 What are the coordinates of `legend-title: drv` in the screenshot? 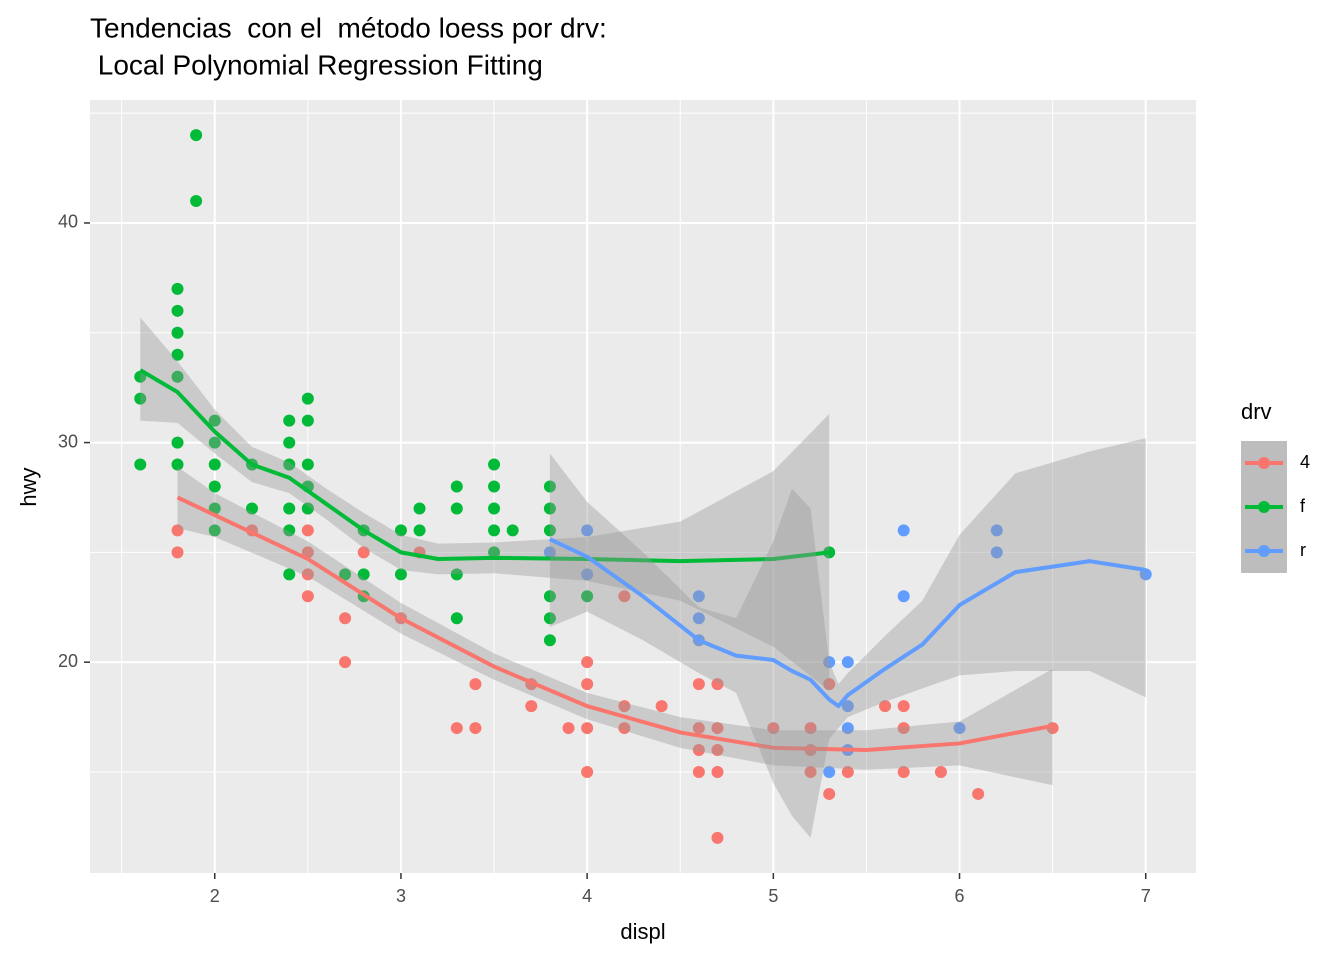 It's located at (1256, 411).